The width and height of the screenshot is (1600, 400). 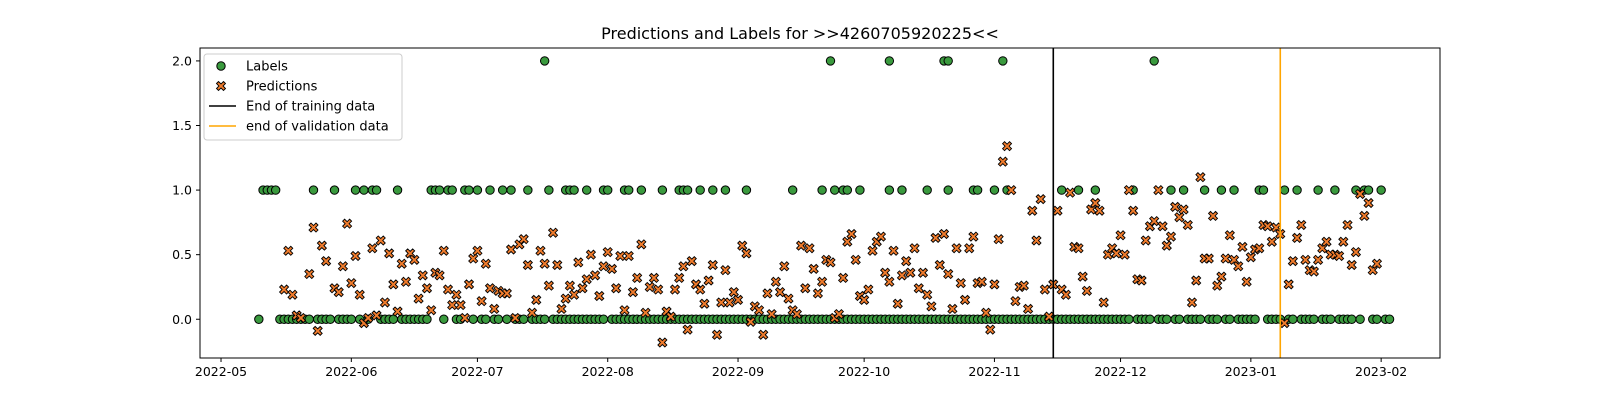 I want to click on legend-predictions-marker, so click(x=221, y=86).